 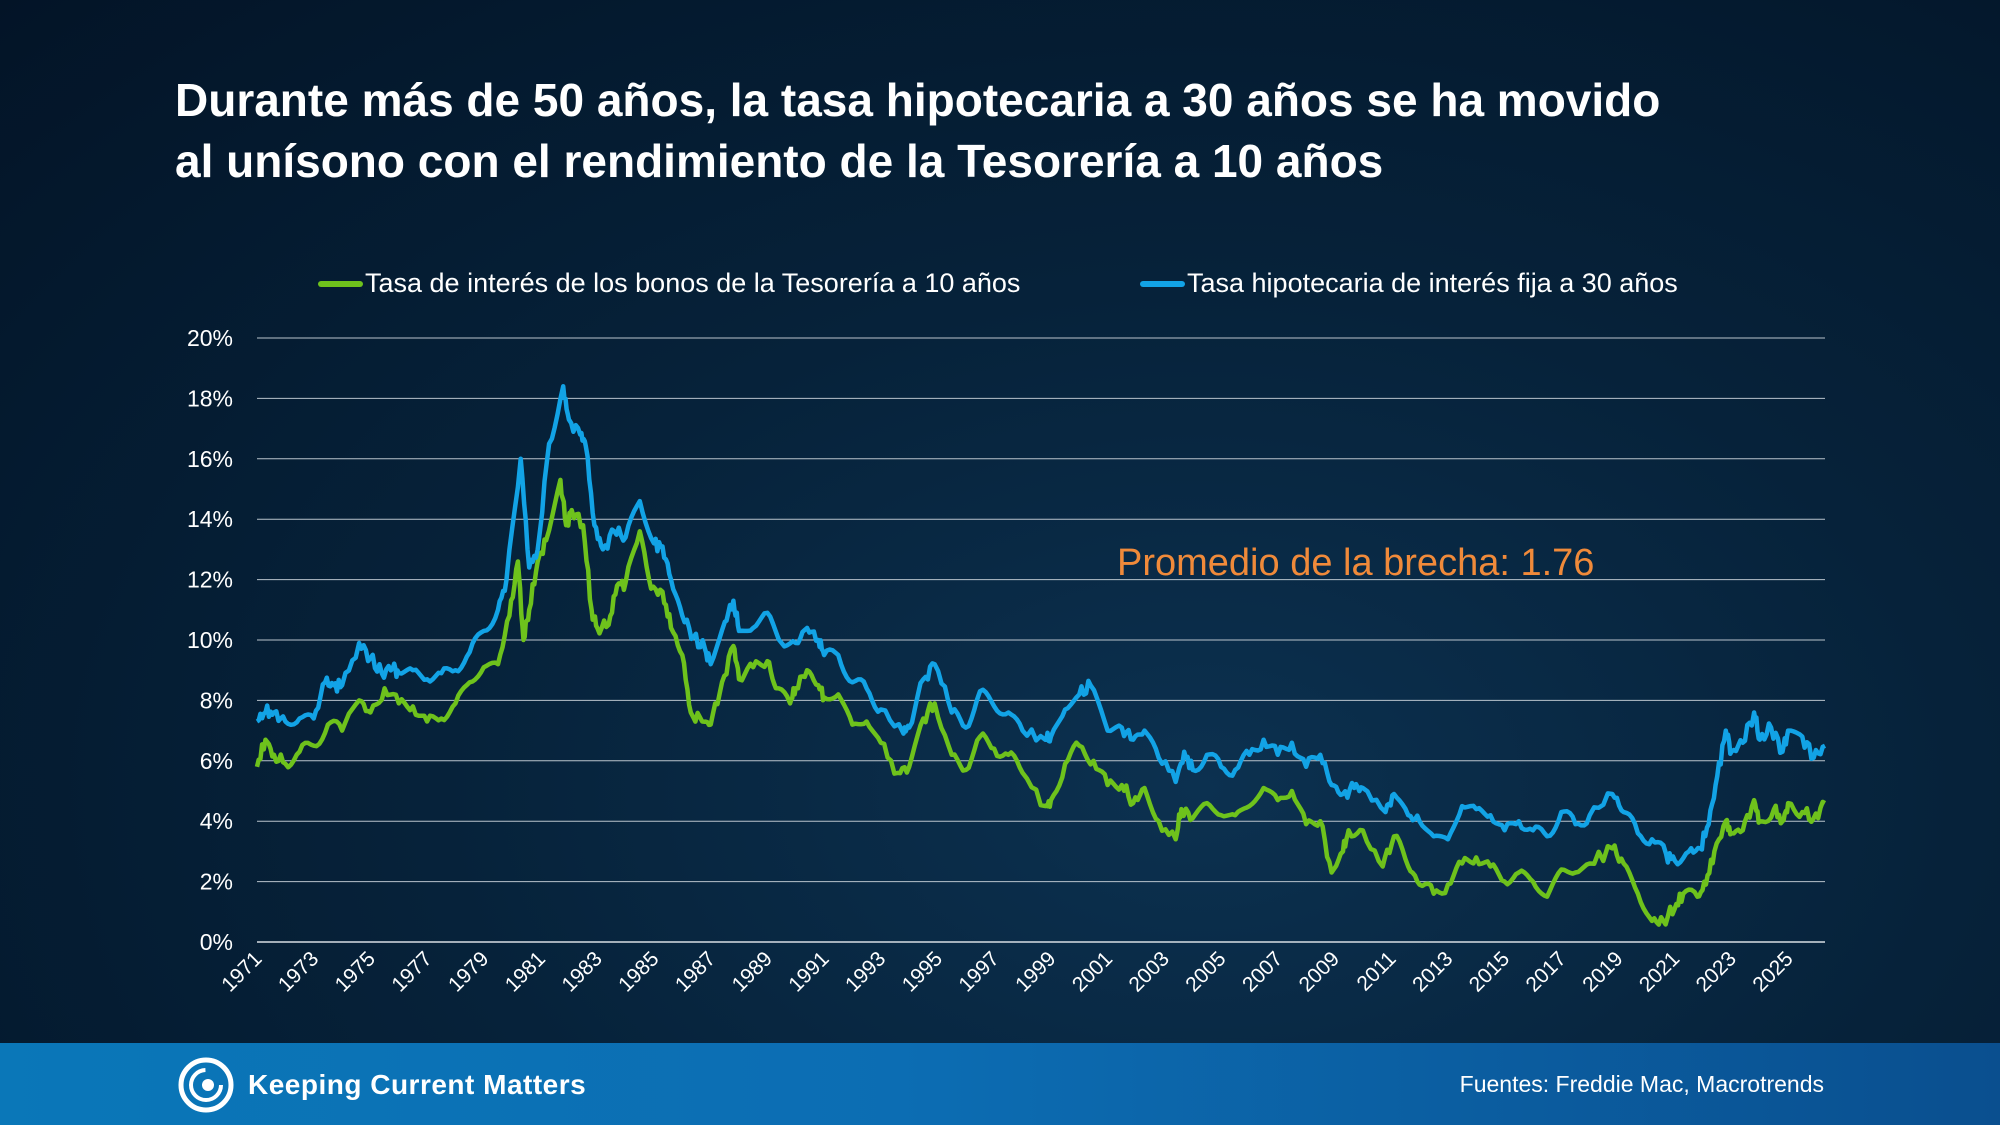 I want to click on x-tick-label: 1991, so click(x=808, y=971).